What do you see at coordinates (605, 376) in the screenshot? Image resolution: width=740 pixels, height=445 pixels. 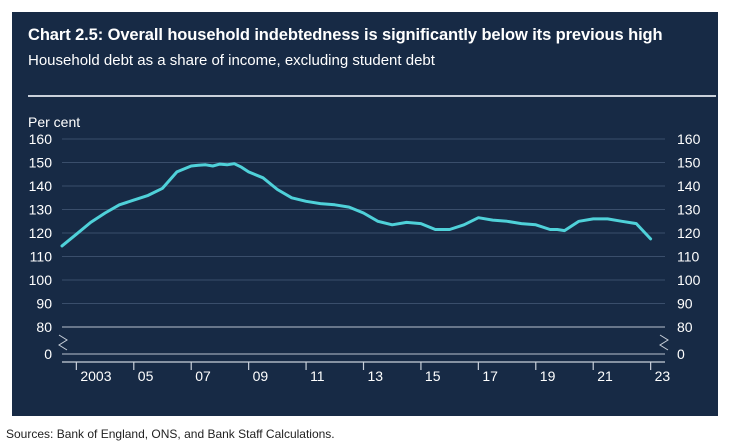 I see `x-tick-label: 21` at bounding box center [605, 376].